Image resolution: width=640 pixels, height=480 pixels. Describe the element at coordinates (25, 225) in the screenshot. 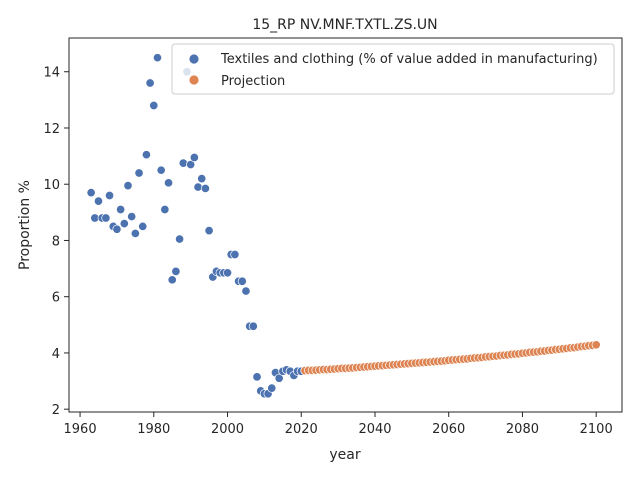

I see `y-axis-title: Proportion %` at that location.